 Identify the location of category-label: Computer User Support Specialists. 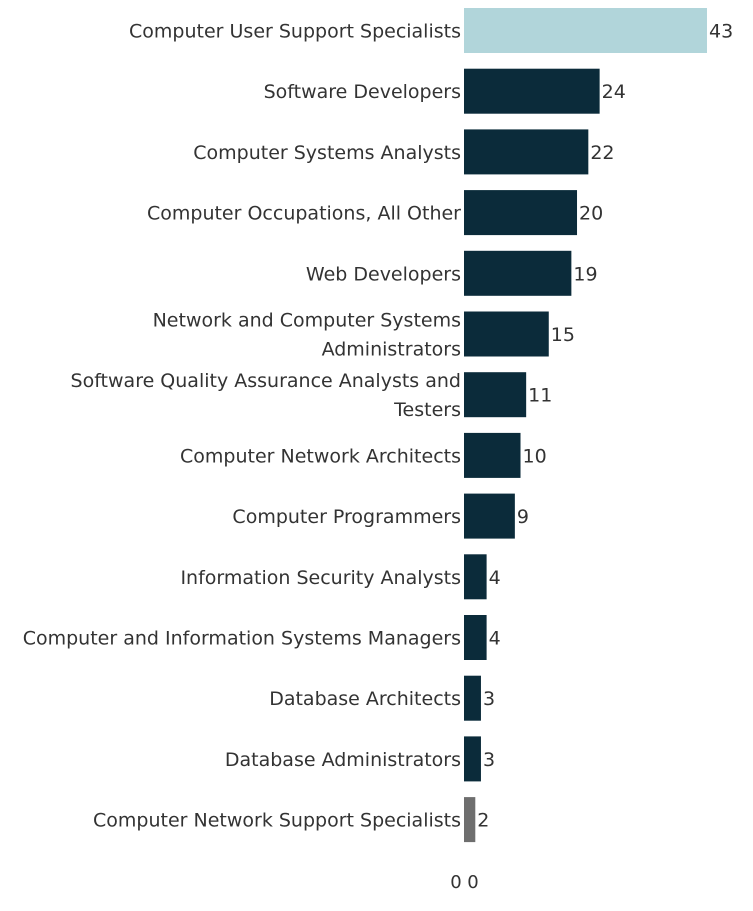
(295, 32).